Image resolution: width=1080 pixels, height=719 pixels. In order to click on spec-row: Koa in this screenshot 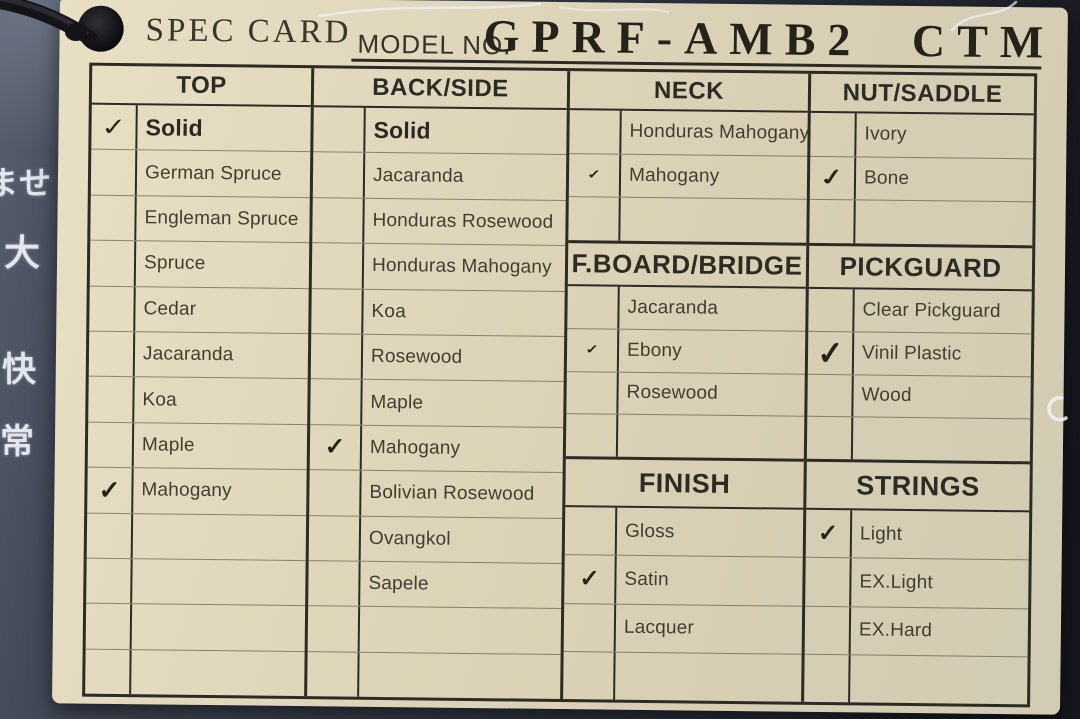, I will do `click(198, 399)`.